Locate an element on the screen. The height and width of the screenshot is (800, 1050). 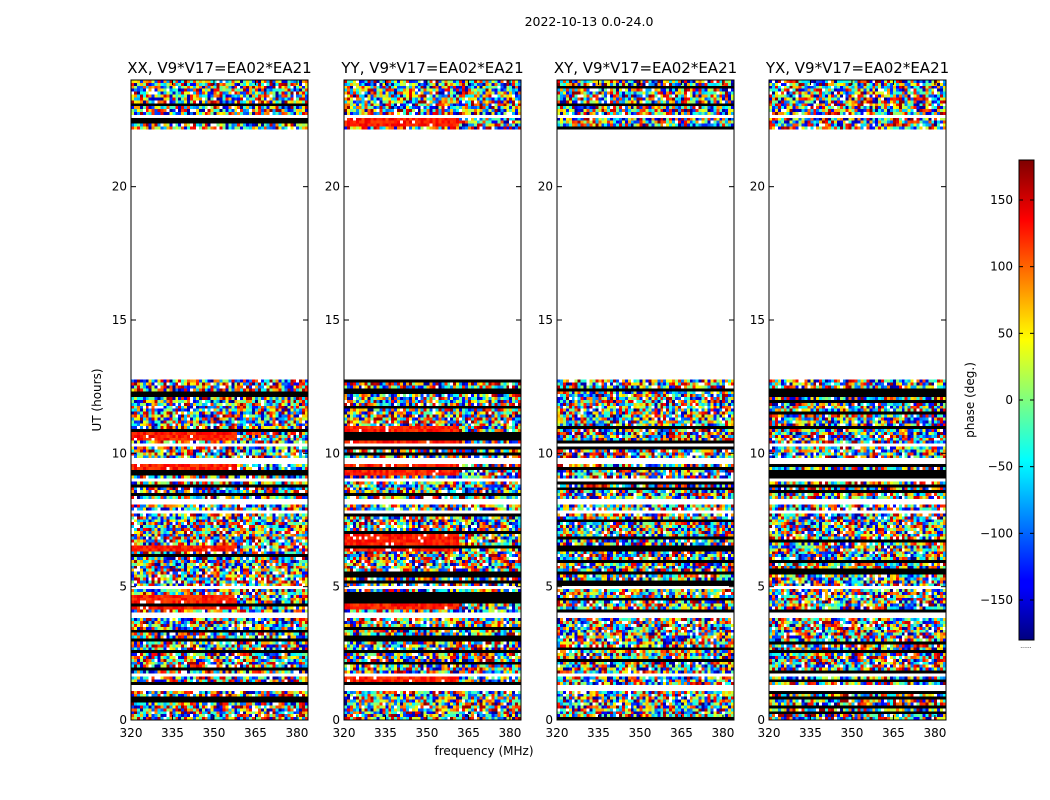
panel-title: XX, V9*V17=EA02*EA21 is located at coordinates (219, 68).